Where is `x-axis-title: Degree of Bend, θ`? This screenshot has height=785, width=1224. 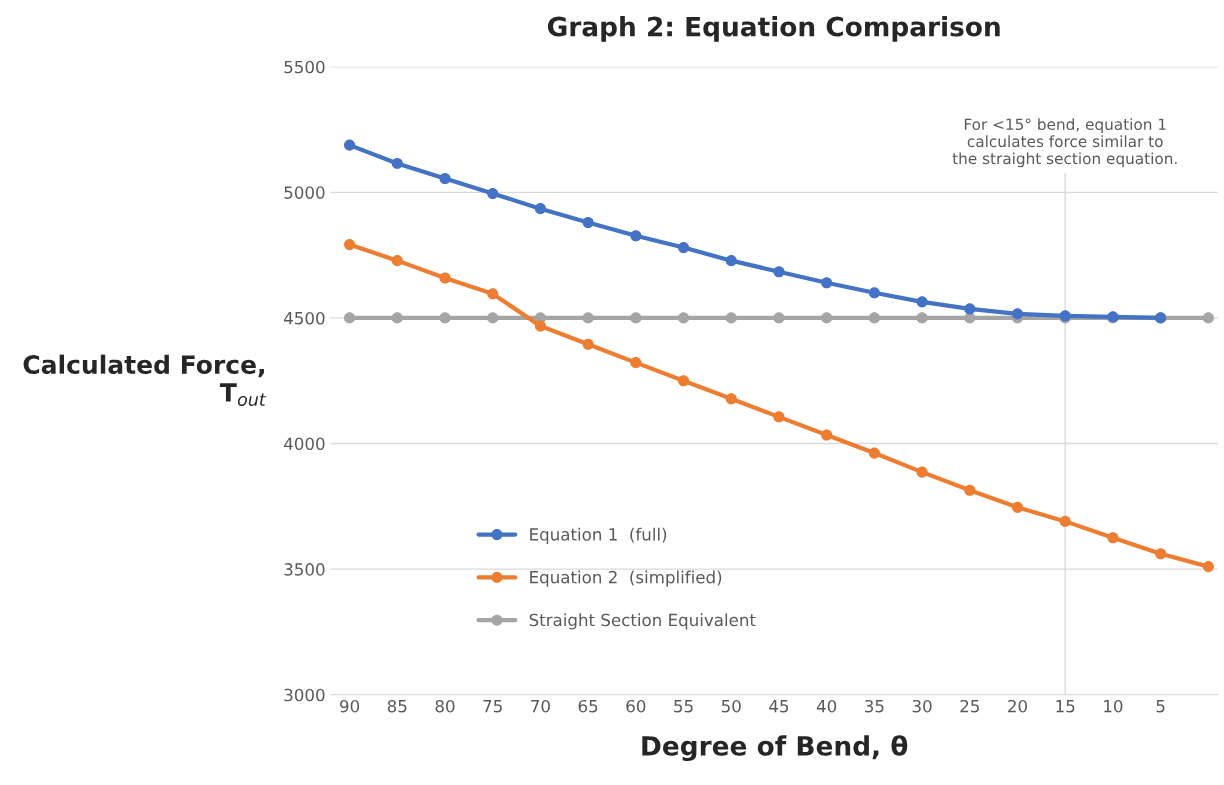 x-axis-title: Degree of Bend, θ is located at coordinates (775, 748).